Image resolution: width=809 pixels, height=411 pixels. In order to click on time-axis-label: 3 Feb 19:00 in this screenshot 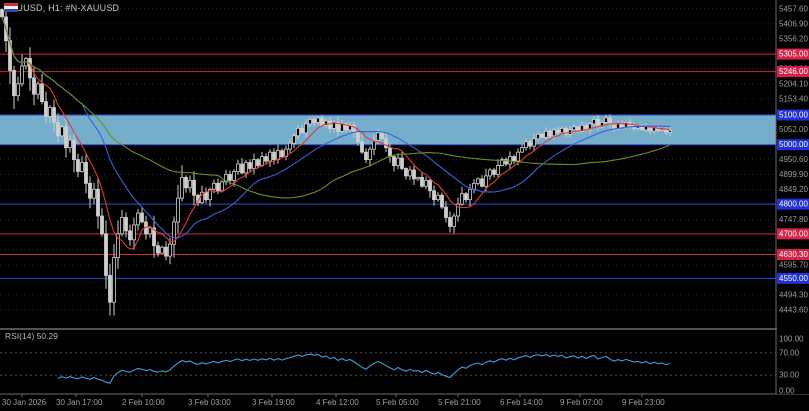, I will do `click(273, 402)`.